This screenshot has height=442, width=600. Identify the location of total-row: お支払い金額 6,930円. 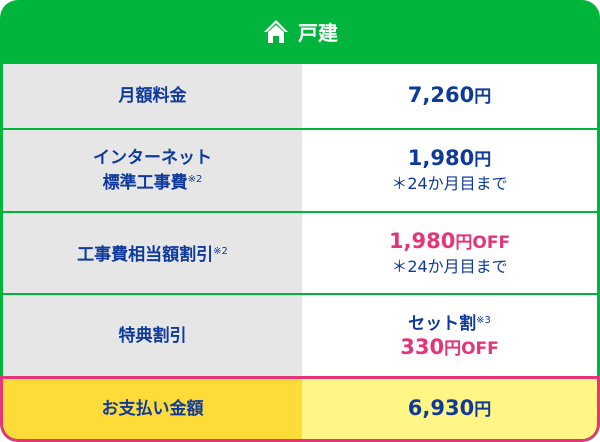
(300, 409).